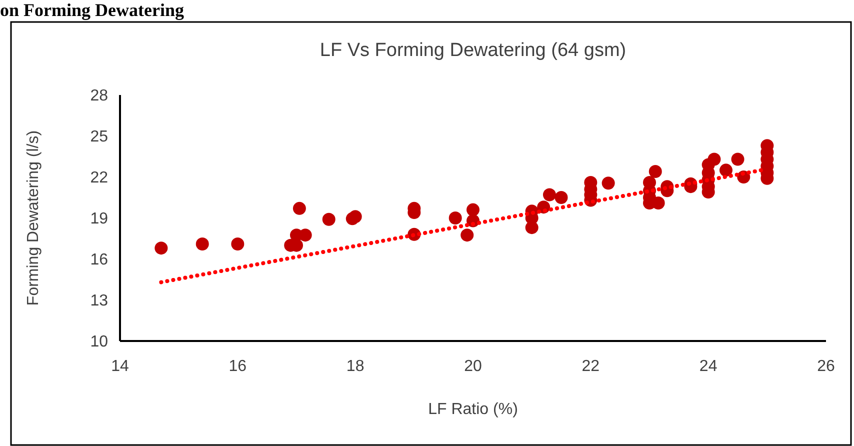 The height and width of the screenshot is (446, 854). What do you see at coordinates (591, 366) in the screenshot?
I see `x-tick-label: 22` at bounding box center [591, 366].